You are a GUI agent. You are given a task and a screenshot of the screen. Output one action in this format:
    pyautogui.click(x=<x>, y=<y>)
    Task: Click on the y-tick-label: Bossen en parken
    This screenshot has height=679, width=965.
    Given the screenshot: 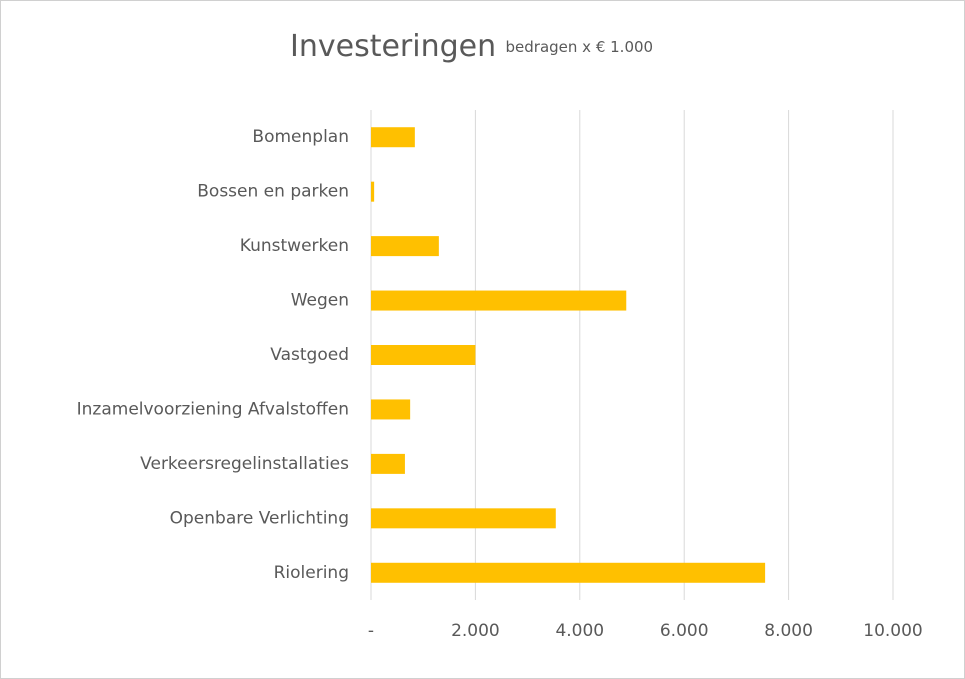 What is the action you would take?
    pyautogui.click(x=273, y=192)
    